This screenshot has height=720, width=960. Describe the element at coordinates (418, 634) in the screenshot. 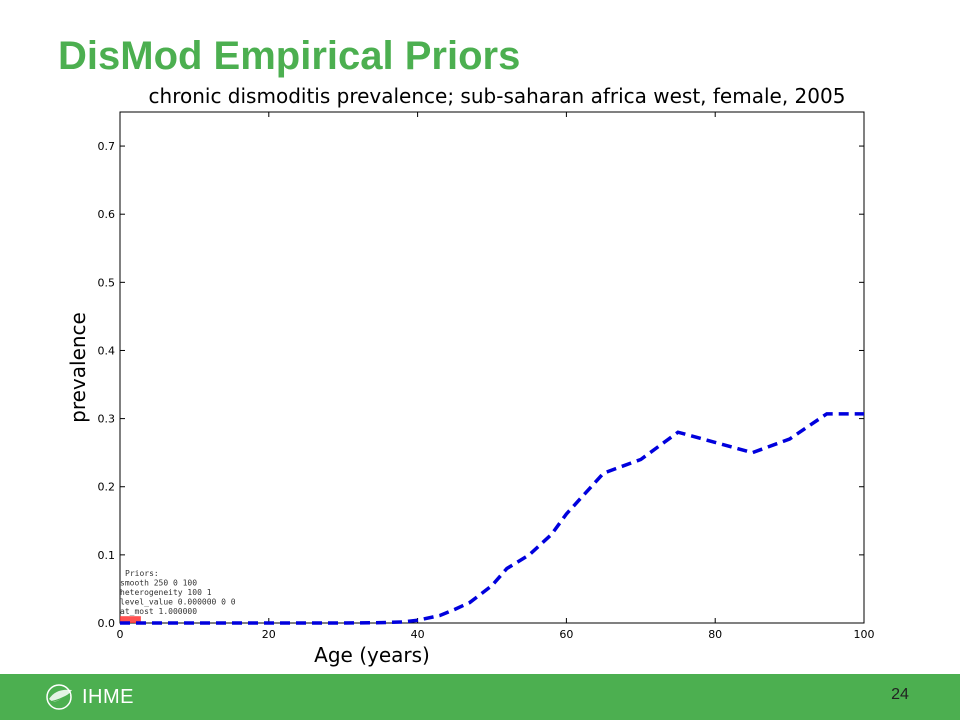

I see `x-tick-label: 40` at that location.